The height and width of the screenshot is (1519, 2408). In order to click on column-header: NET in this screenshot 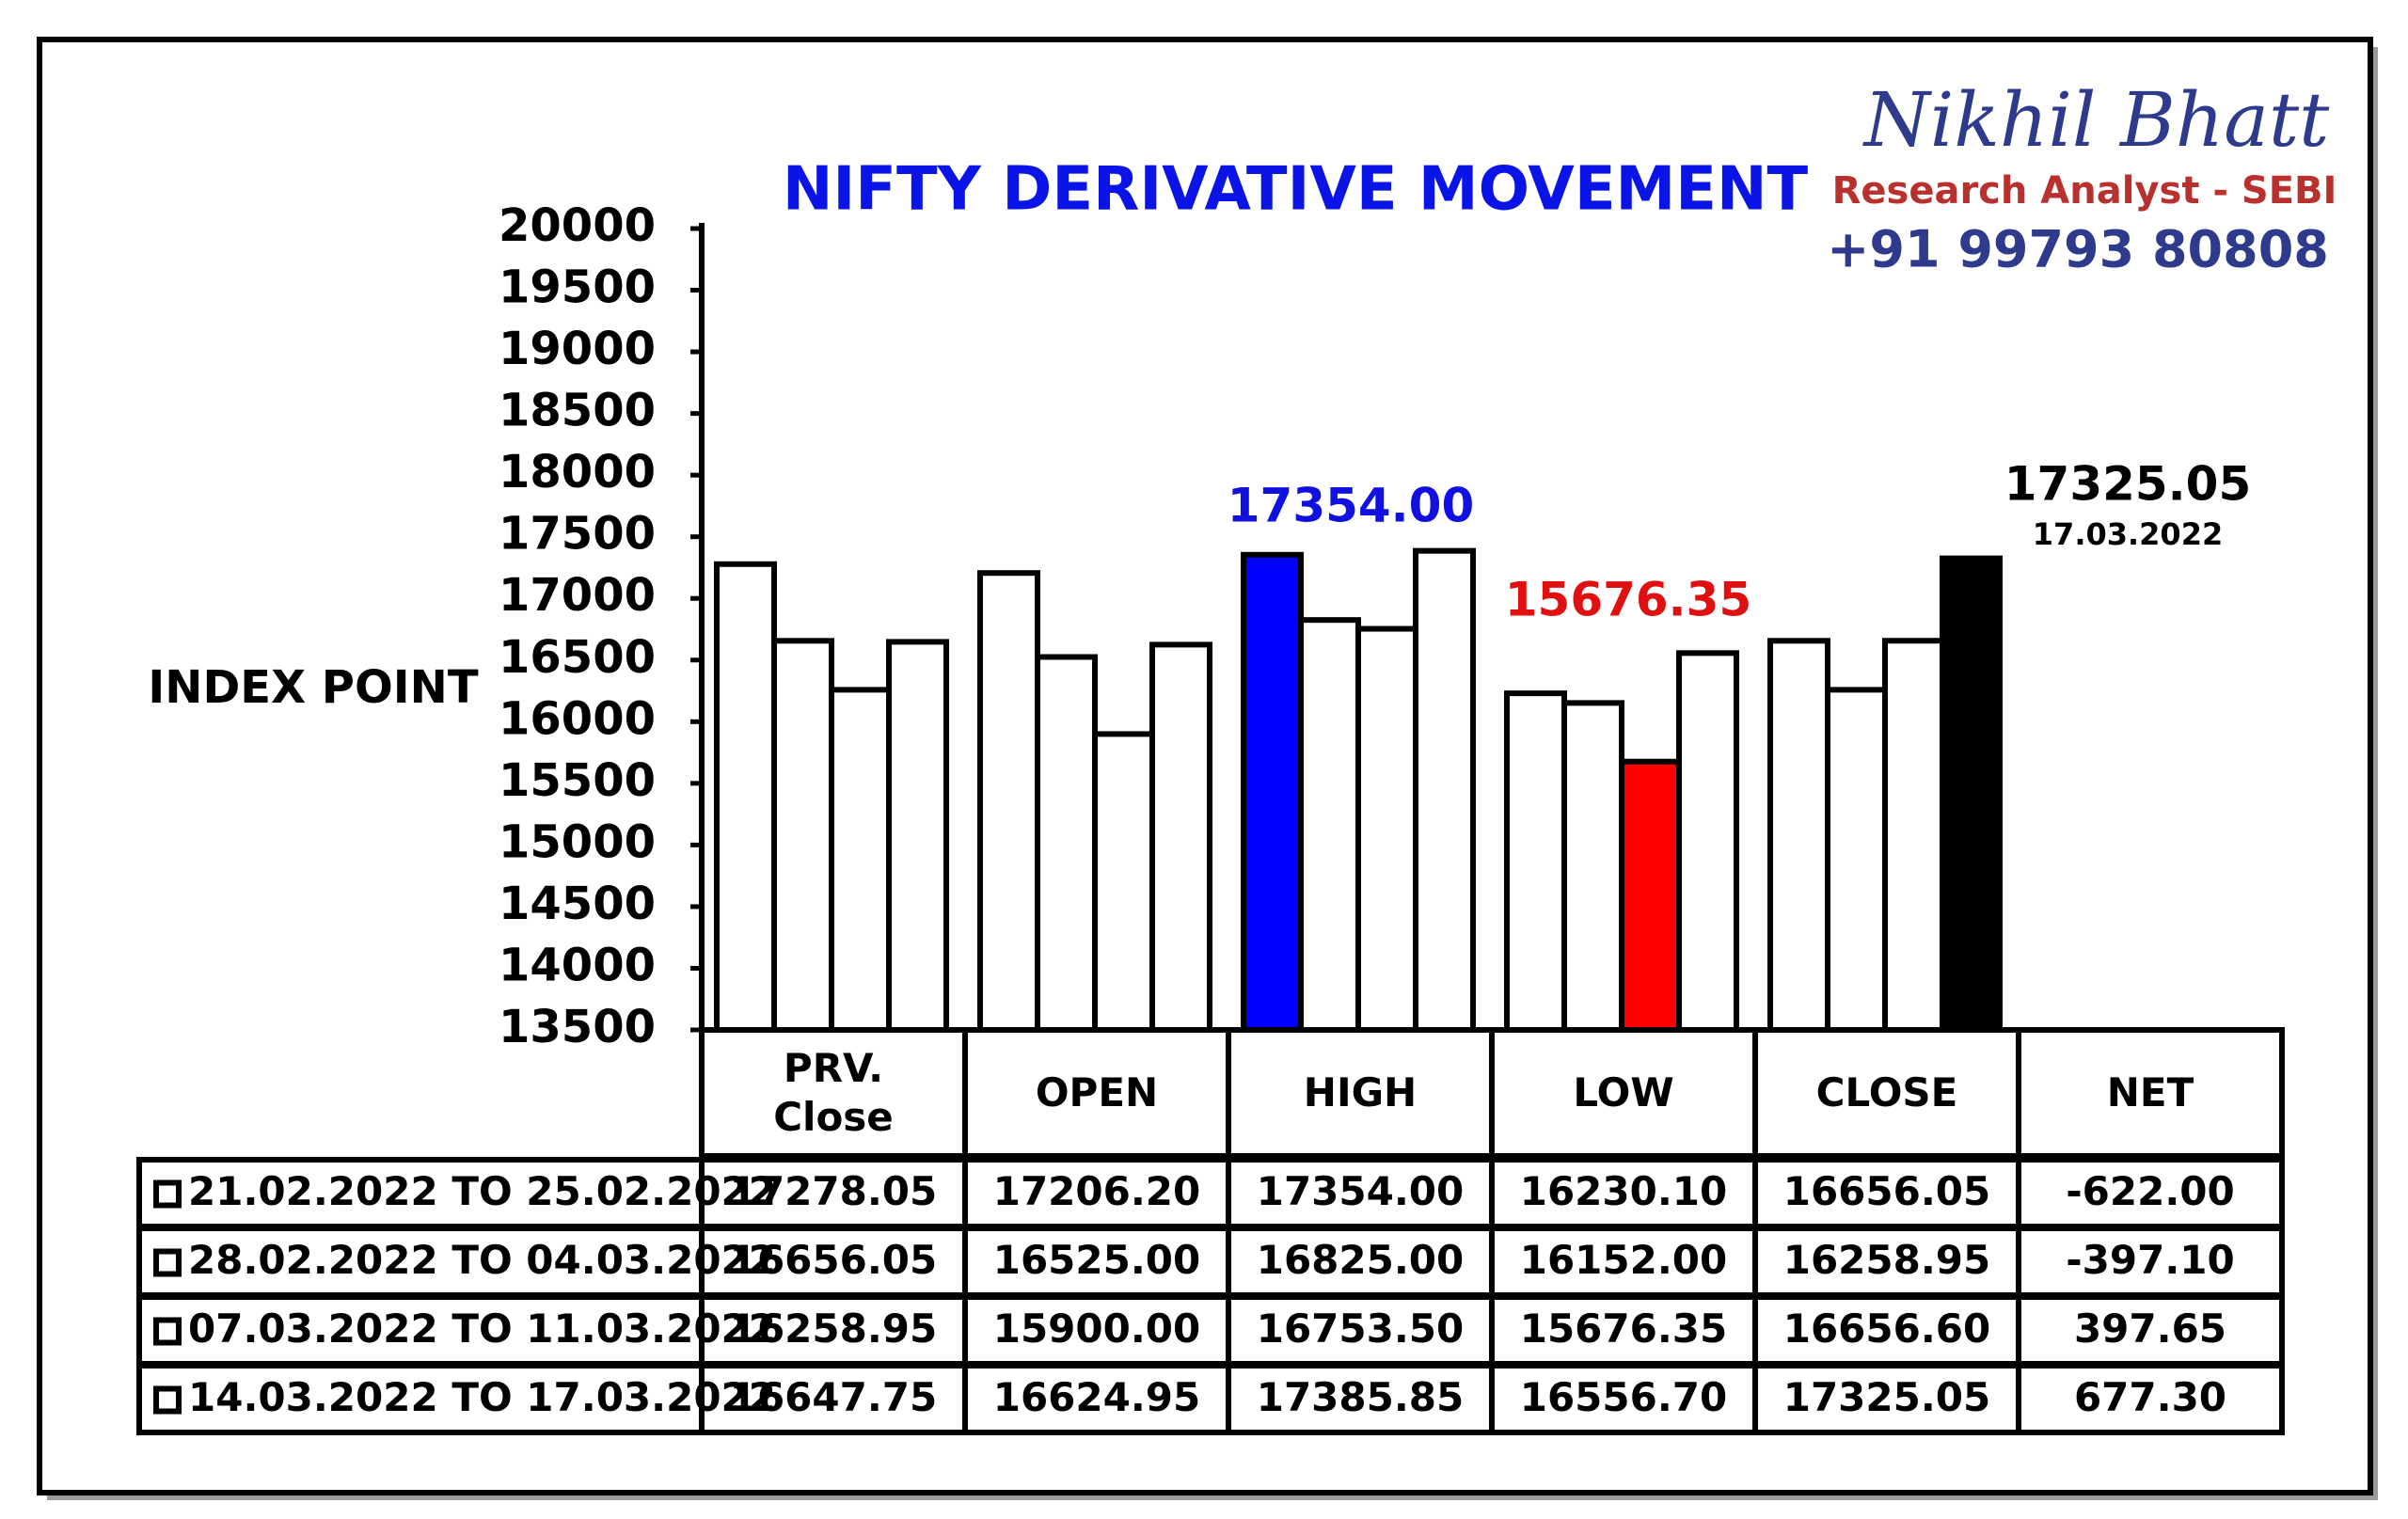, I will do `click(2151, 1093)`.